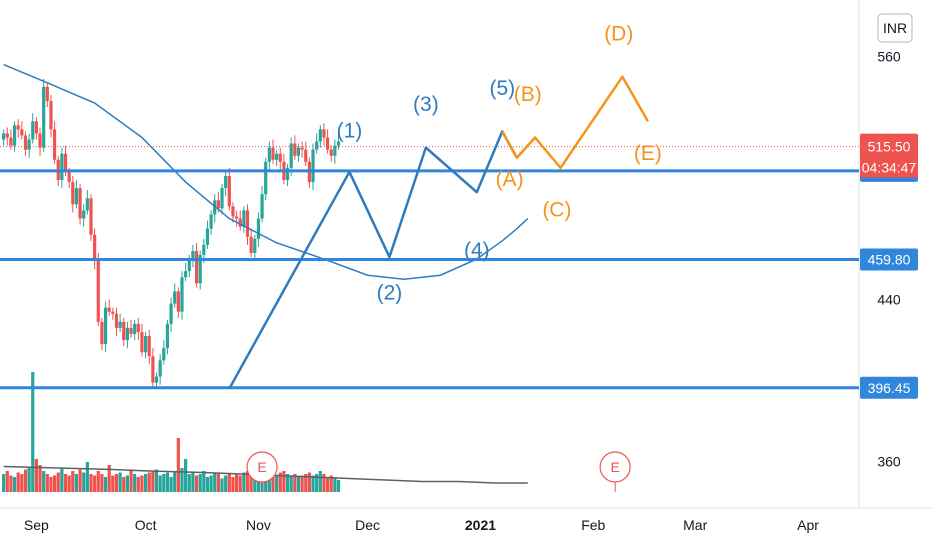  Describe the element at coordinates (889, 155) in the screenshot. I see `last-price-tag-bg` at that location.